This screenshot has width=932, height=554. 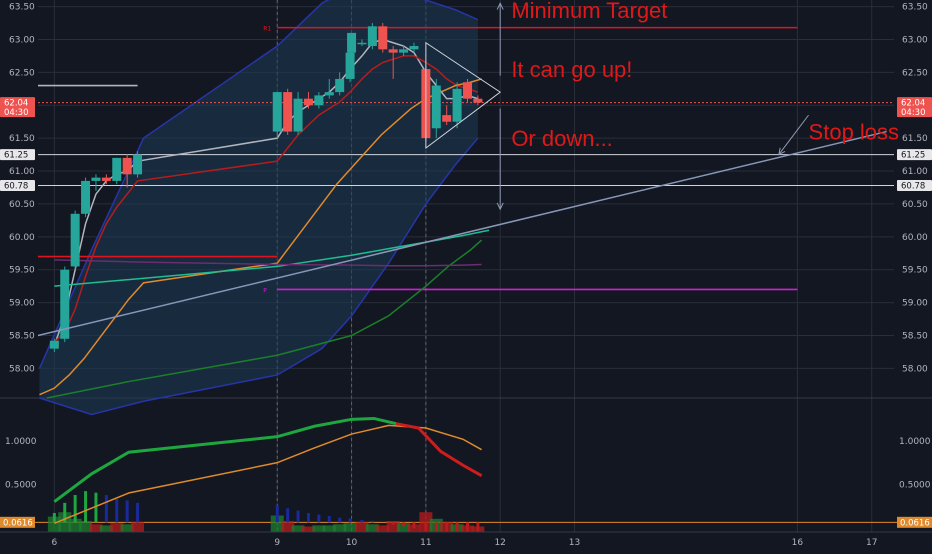 I want to click on price-tag-left-1: 61.25, so click(x=16, y=156).